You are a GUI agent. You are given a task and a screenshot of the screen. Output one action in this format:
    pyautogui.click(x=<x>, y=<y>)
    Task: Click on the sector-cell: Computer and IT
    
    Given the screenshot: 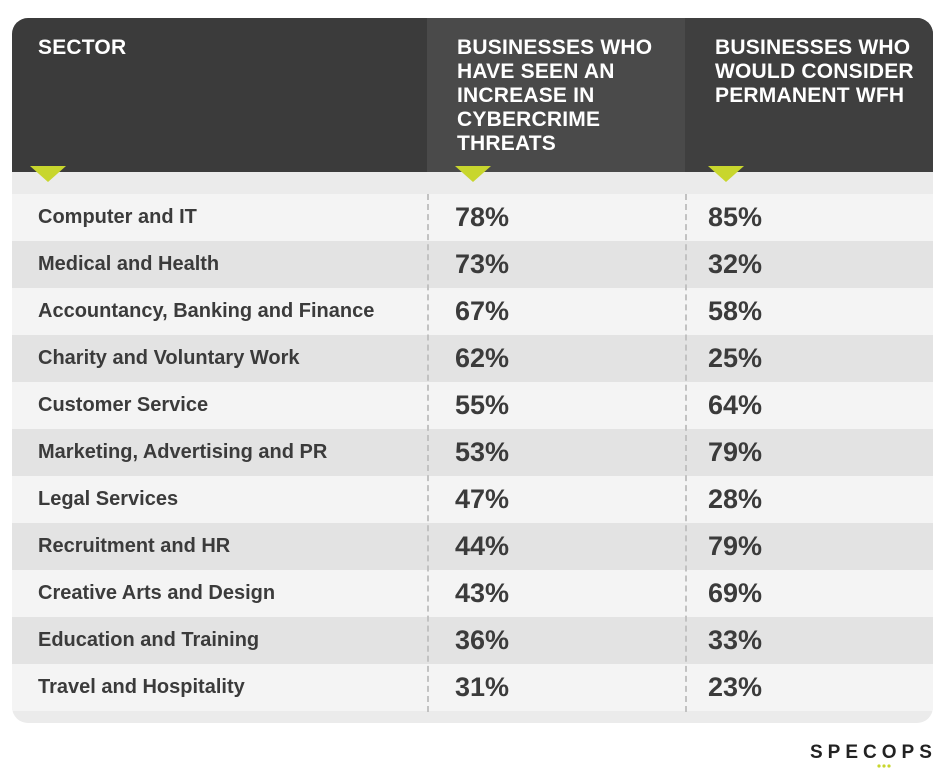 What is the action you would take?
    pyautogui.click(x=117, y=217)
    